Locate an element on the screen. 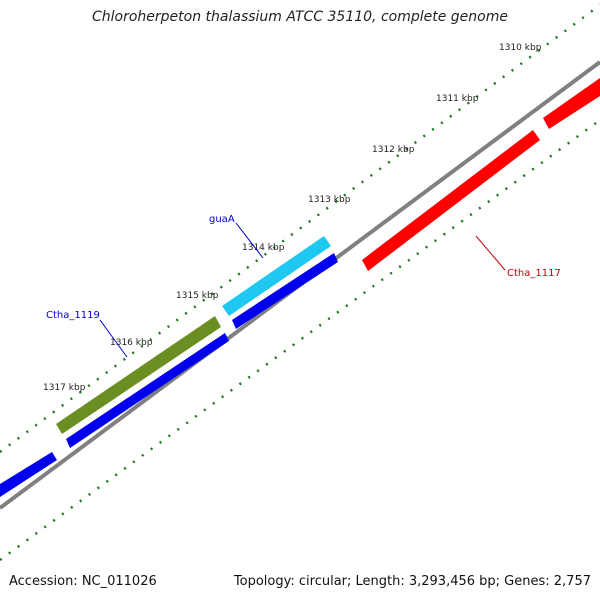  gene-label-Ctha_1117: Ctha_1117 is located at coordinates (534, 273).